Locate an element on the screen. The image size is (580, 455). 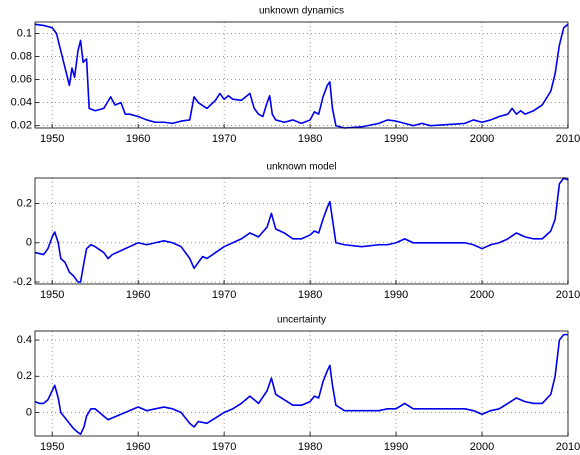
chart-title: uncertainty is located at coordinates (301, 320).